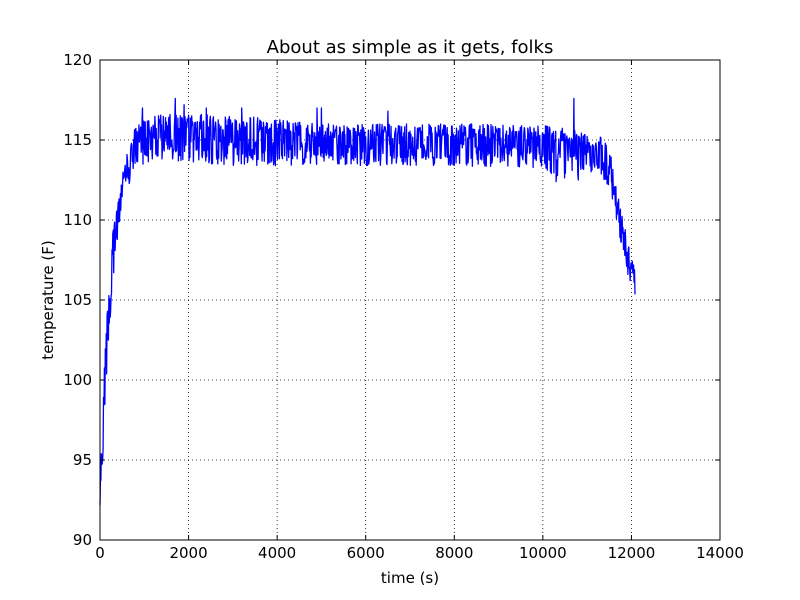  Describe the element at coordinates (48, 299) in the screenshot. I see `y-axis-label: temperature (F)` at that location.